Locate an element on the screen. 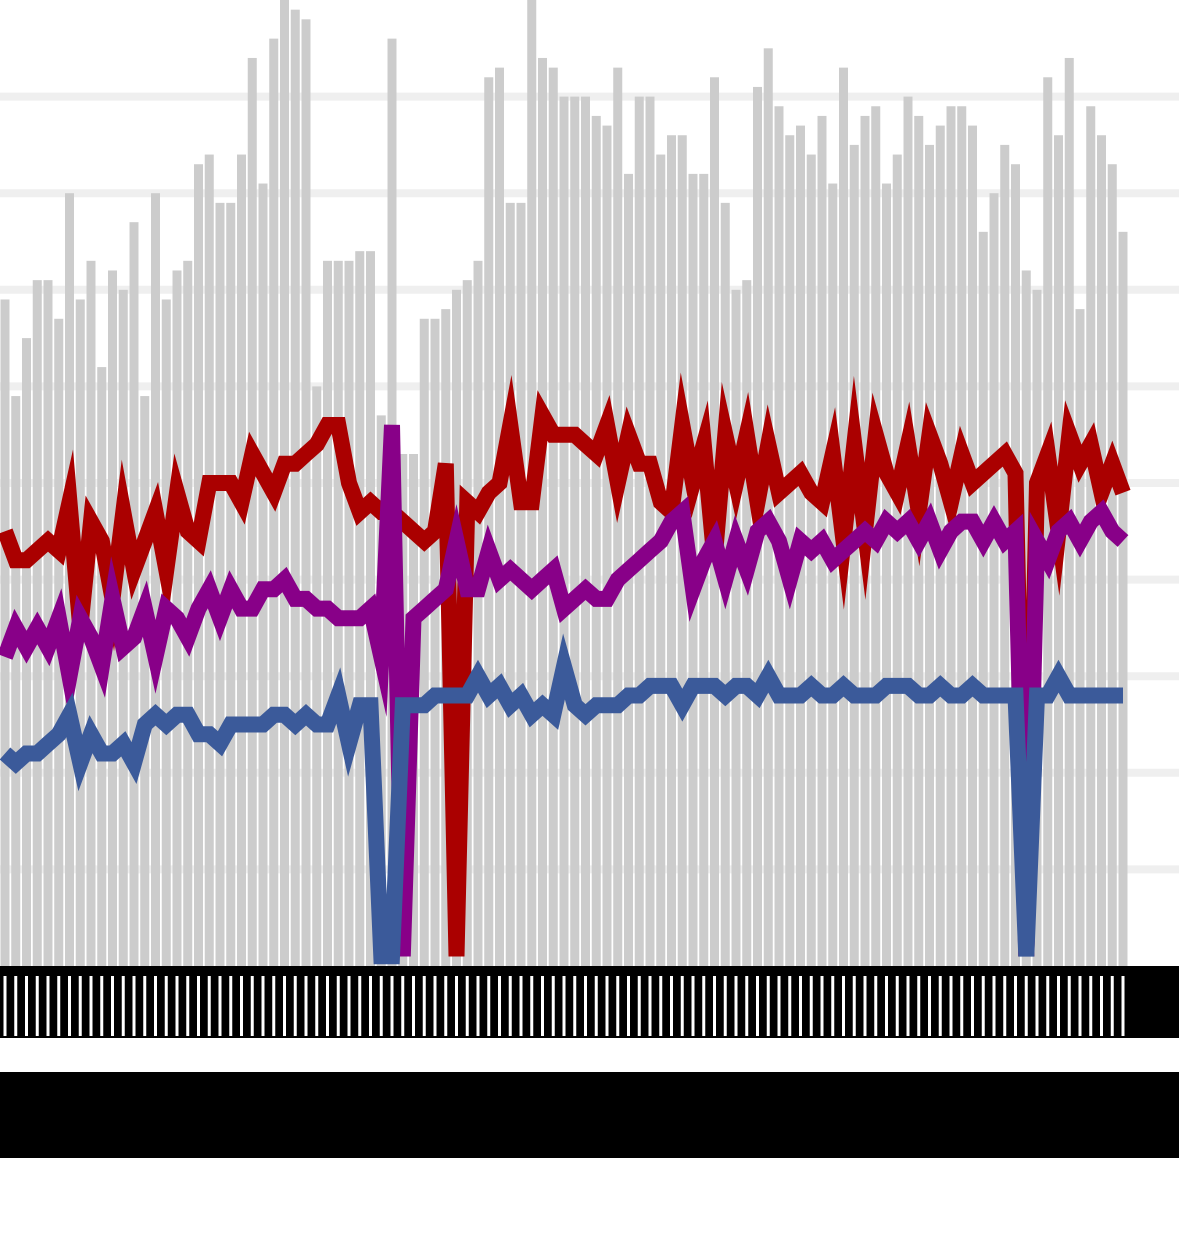  x-tick-labels is located at coordinates (589, 1115).